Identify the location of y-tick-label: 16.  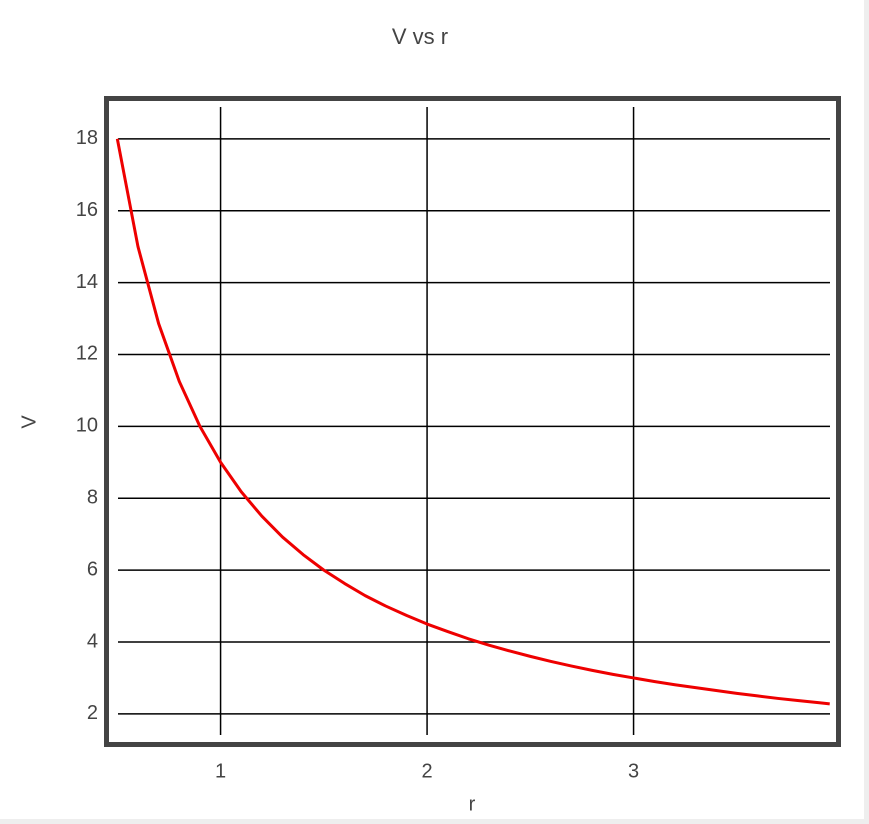
(87, 210).